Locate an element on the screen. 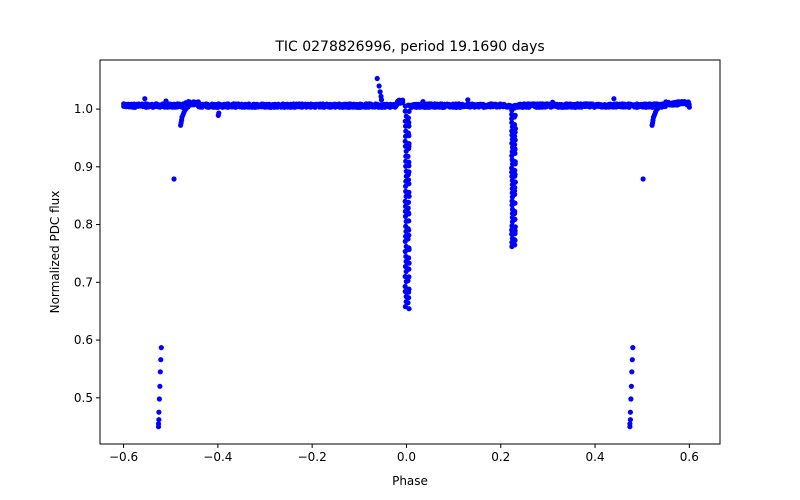  y-tick-label: 0.6 is located at coordinates (83, 340).